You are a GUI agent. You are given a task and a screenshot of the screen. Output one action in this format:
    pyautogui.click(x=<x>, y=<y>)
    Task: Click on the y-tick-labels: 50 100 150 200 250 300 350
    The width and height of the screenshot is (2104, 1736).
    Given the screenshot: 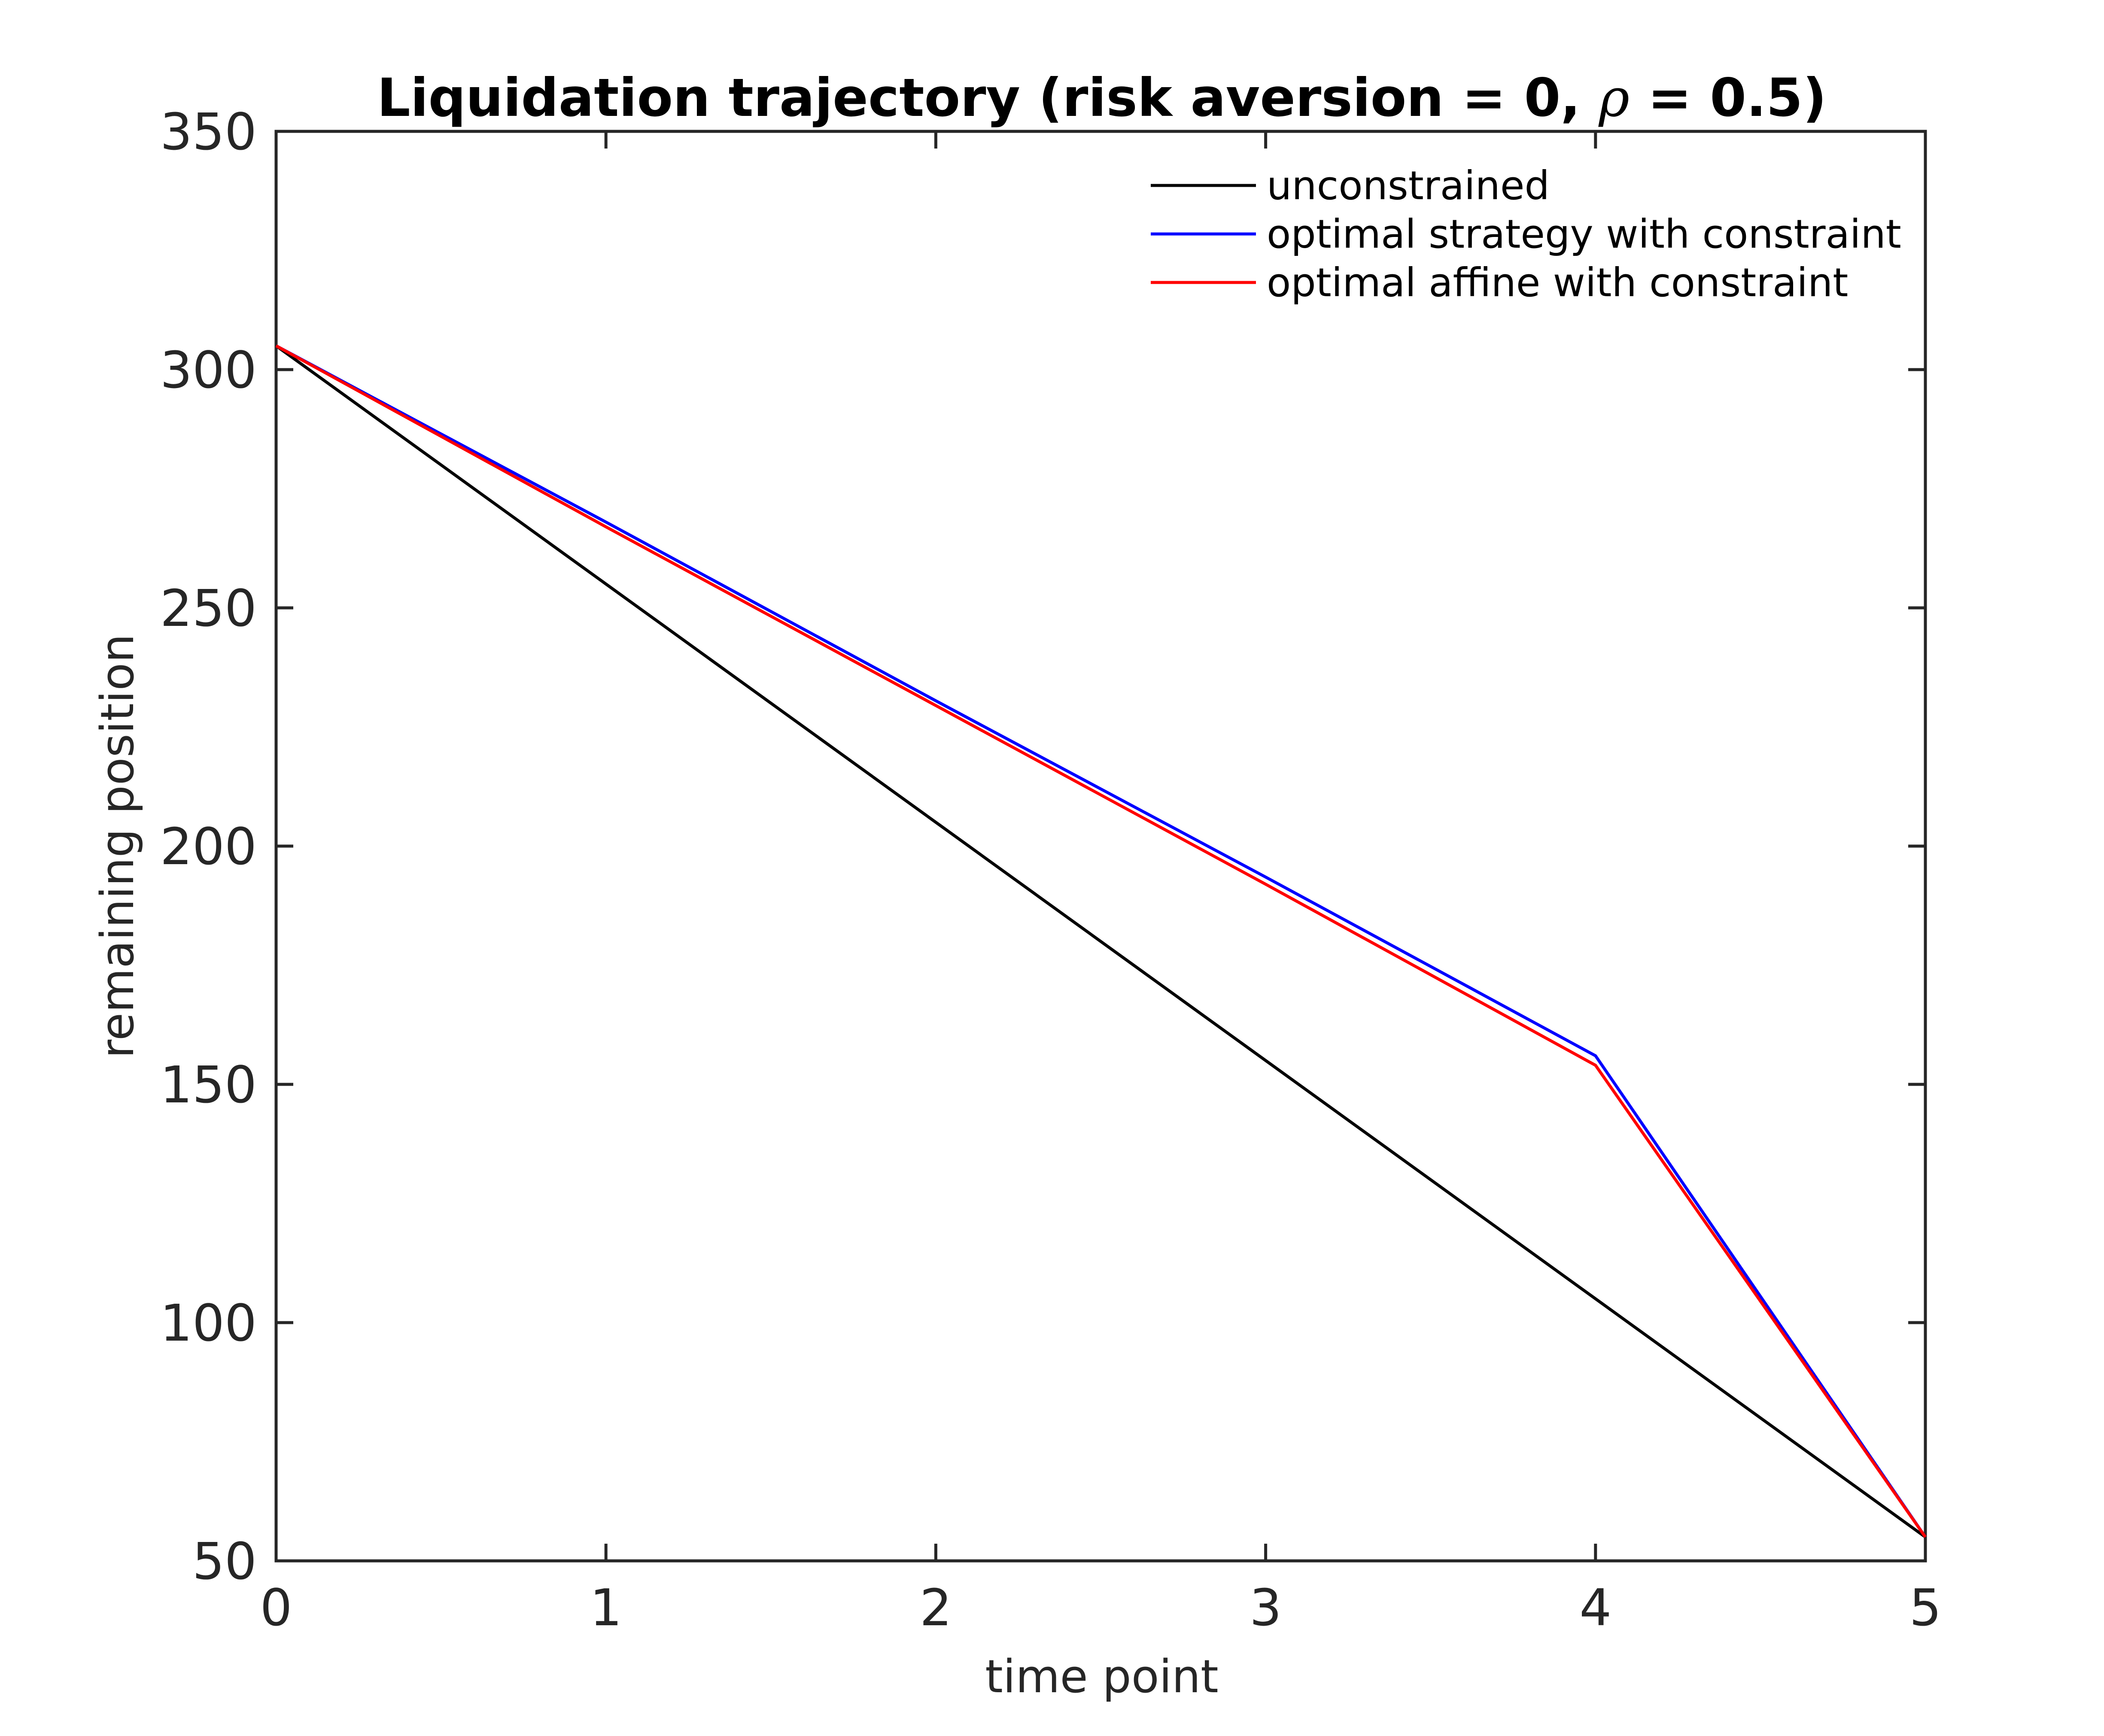 What is the action you would take?
    pyautogui.click(x=209, y=846)
    